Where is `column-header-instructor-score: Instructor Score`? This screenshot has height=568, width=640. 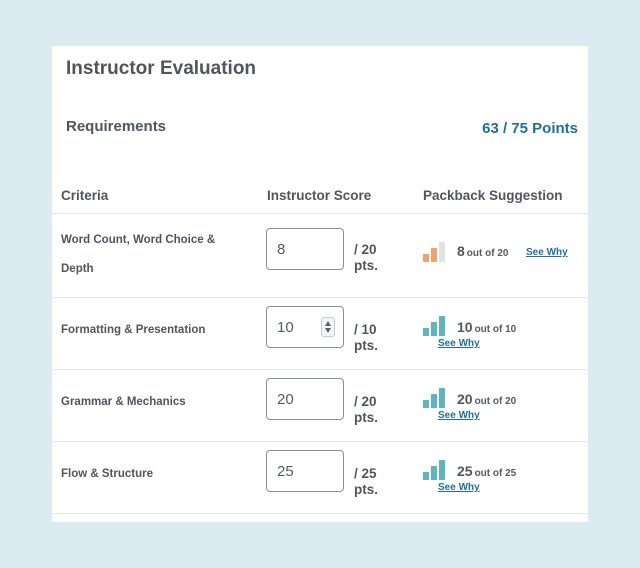
column-header-instructor-score: Instructor Score is located at coordinates (319, 195).